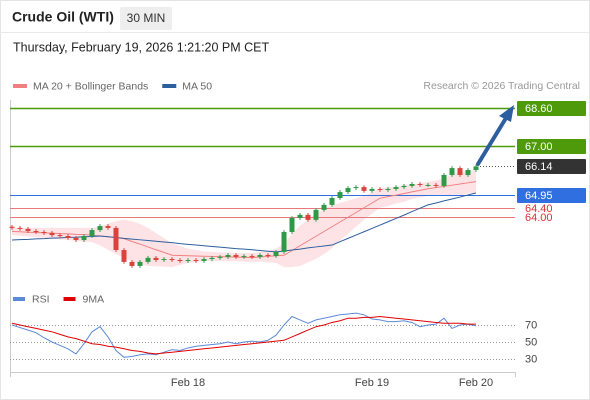  Describe the element at coordinates (41, 299) in the screenshot. I see `legend-label: RSI` at that location.